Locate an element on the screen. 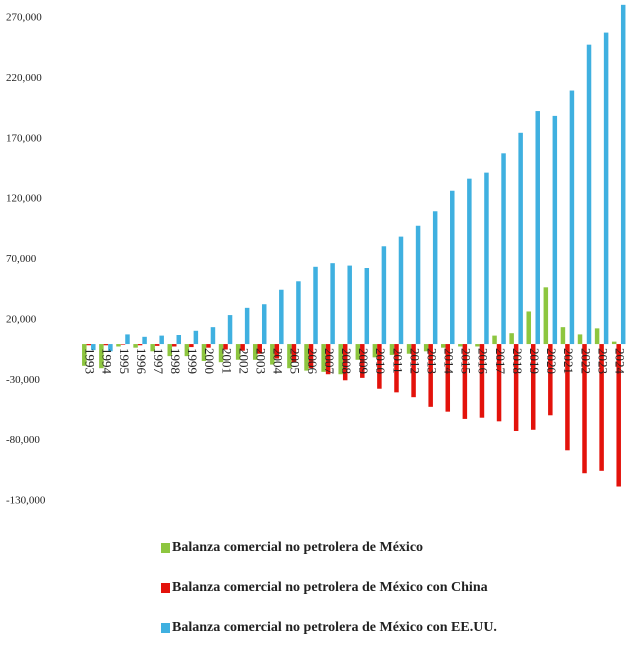 Image resolution: width=629 pixels, height=646 pixels. x-tick-label: 2011 is located at coordinates (397, 361).